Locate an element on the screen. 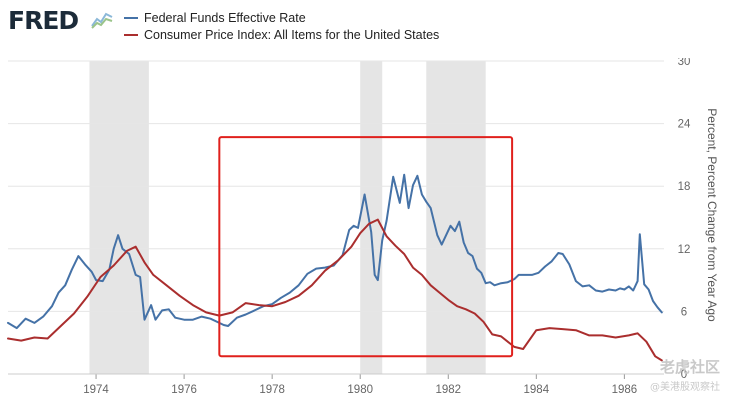 This screenshot has width=730, height=401. x-axis-ticks: 1974 1976 1978 1980 1982 1984 1986 is located at coordinates (336, 384).